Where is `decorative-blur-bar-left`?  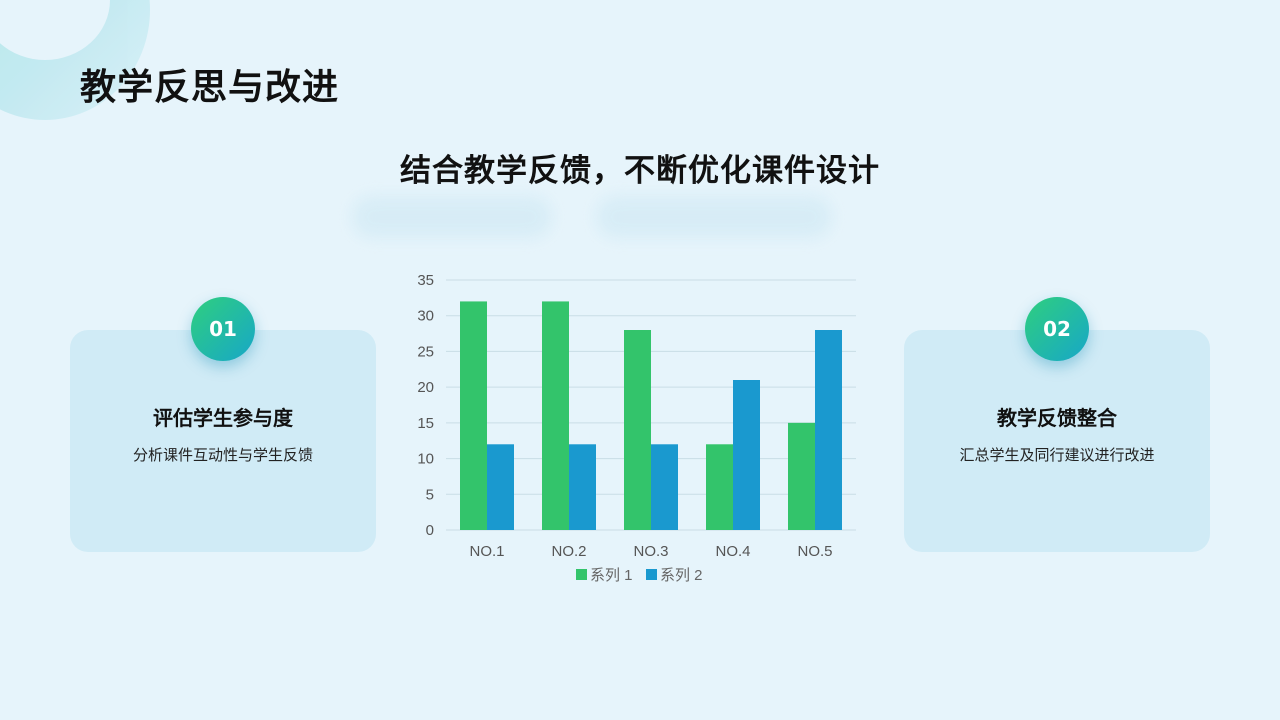
decorative-blur-bar-left is located at coordinates (452, 217).